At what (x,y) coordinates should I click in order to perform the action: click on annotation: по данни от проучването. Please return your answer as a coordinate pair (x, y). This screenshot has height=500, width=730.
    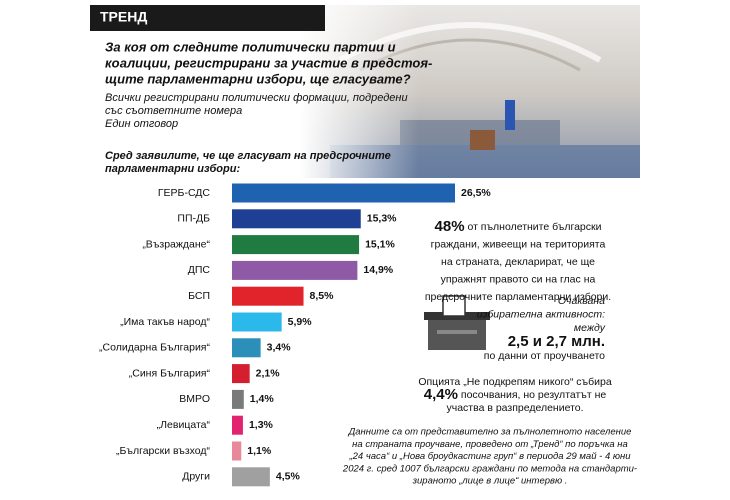
    Looking at the image, I should click on (544, 356).